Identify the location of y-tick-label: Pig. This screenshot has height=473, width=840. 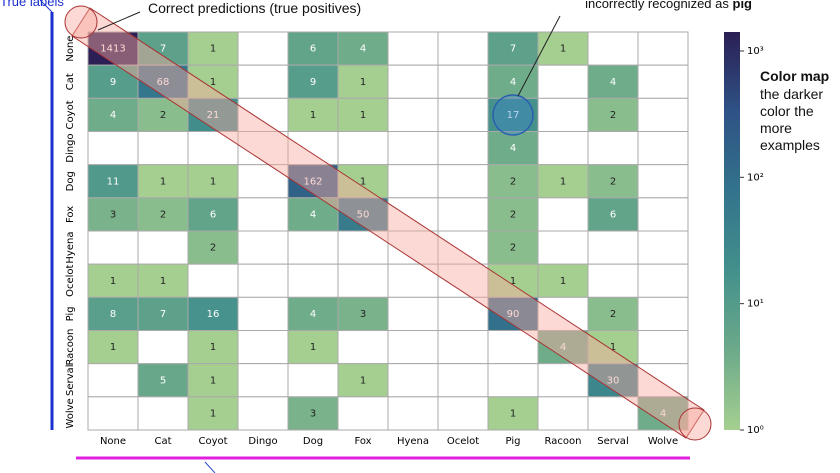
(70, 313).